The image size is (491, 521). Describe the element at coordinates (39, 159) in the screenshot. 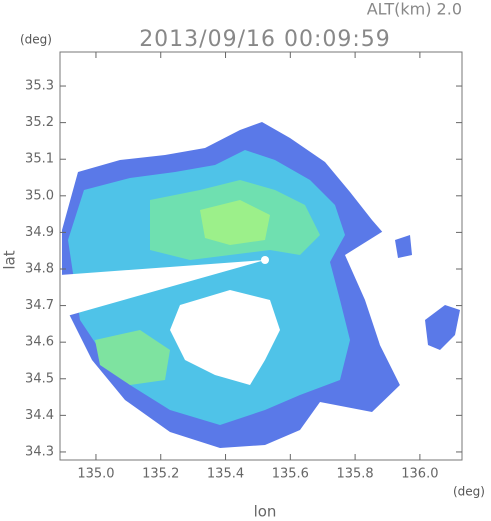

I see `y-tick-label: 35.1` at that location.